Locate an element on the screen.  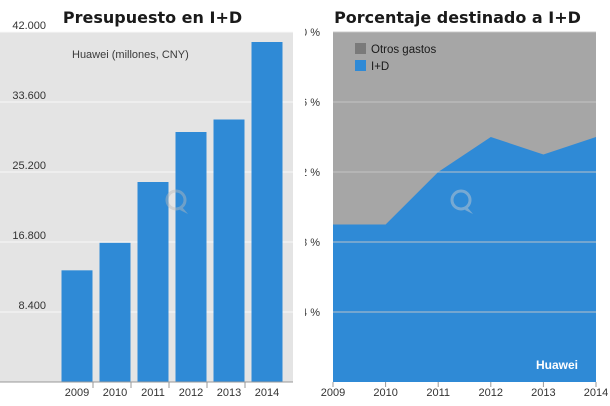
area-x-tick-label: 2010 is located at coordinates (385, 393).